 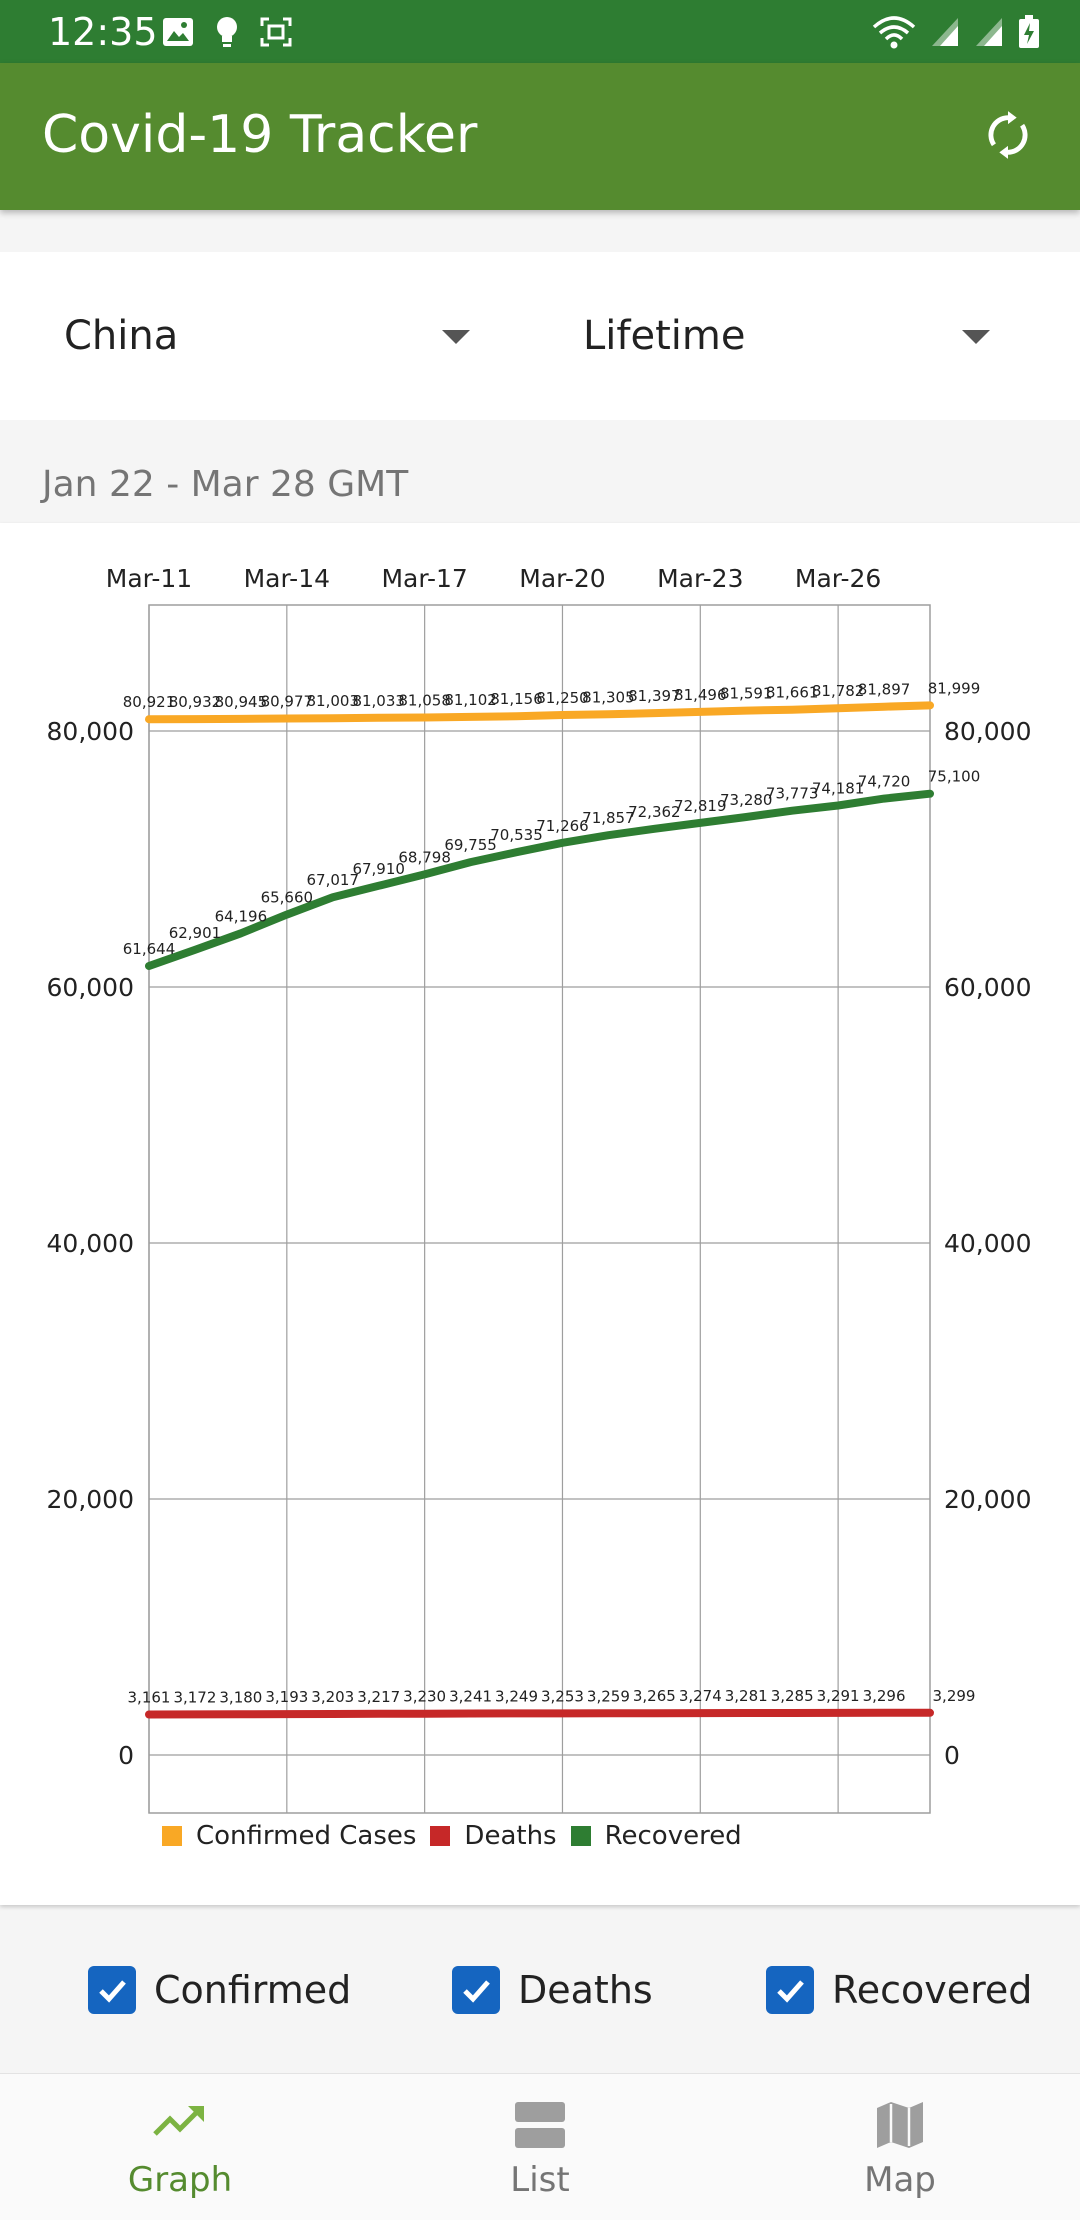 What do you see at coordinates (149, 1698) in the screenshot?
I see `data-label-deaths: 3,161` at bounding box center [149, 1698].